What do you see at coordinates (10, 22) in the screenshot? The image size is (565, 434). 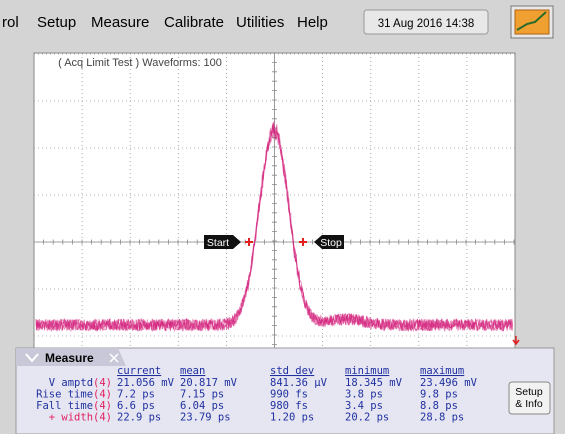 I see `menu-item: rol` at bounding box center [10, 22].